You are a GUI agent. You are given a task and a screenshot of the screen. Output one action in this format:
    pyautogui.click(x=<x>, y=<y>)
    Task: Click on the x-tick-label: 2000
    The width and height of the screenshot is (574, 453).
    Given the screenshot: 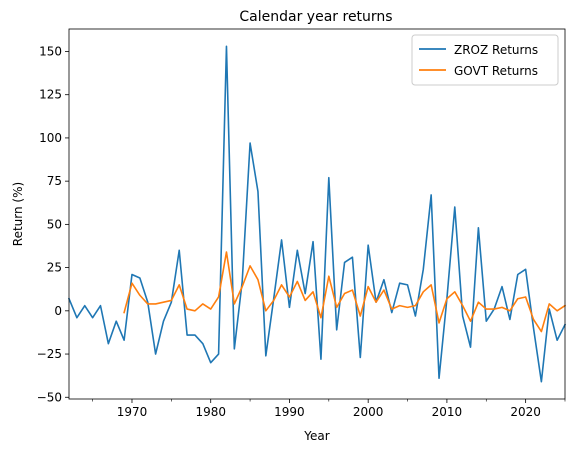 What is the action you would take?
    pyautogui.click(x=368, y=412)
    